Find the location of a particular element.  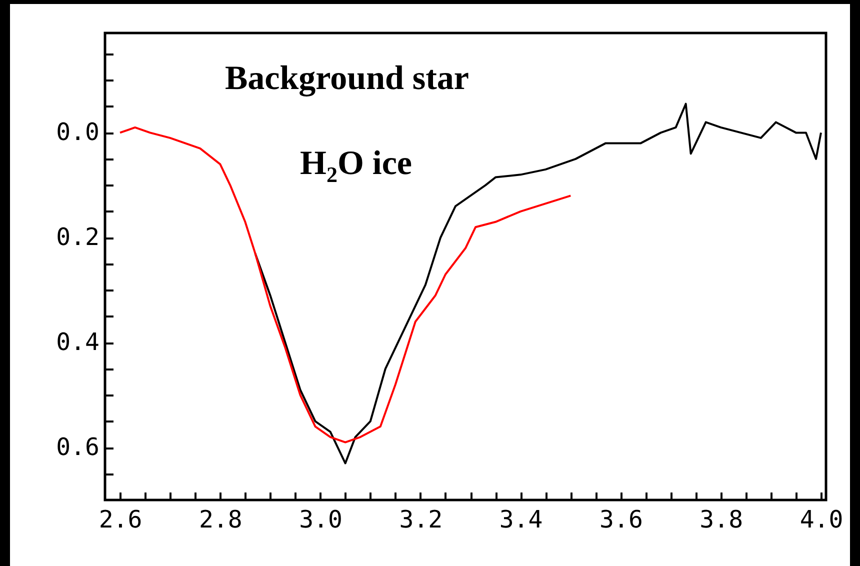

x-tick-label: 2.8 is located at coordinates (220, 520).